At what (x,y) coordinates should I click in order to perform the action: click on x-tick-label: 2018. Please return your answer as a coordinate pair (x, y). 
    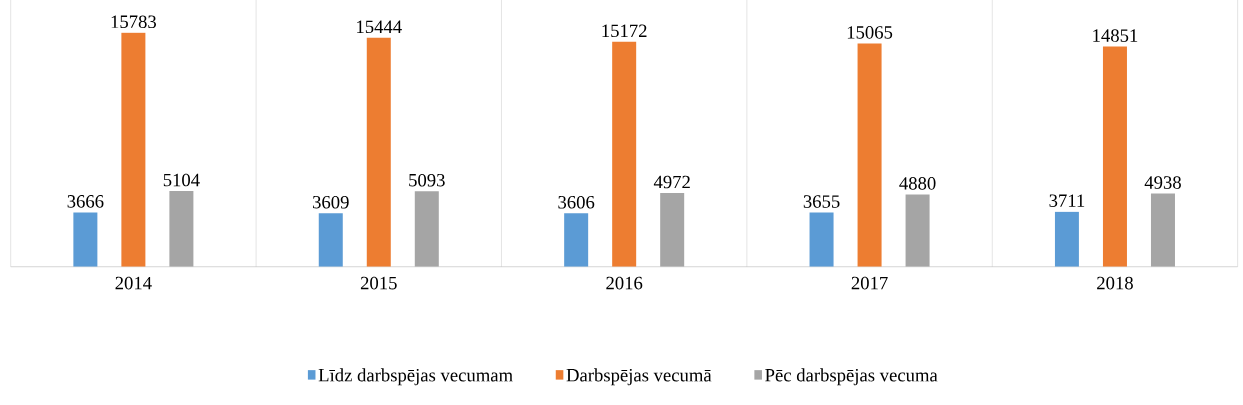
    Looking at the image, I should click on (1115, 283).